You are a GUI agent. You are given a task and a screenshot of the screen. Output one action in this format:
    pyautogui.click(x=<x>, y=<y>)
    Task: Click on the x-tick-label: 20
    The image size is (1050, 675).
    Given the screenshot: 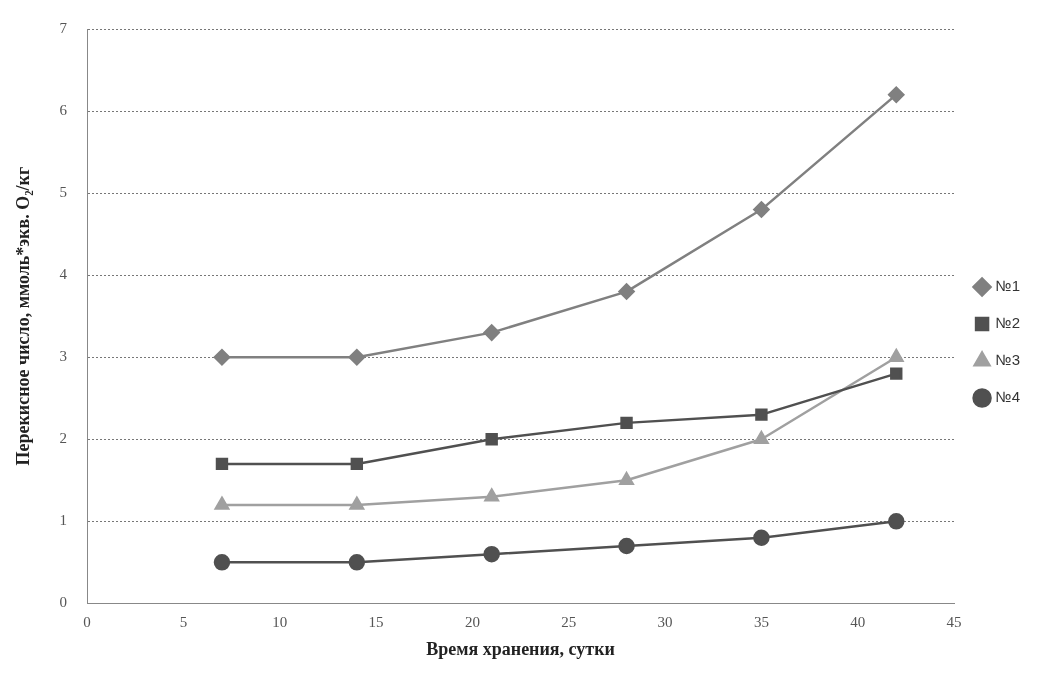 What is the action you would take?
    pyautogui.click(x=472, y=622)
    